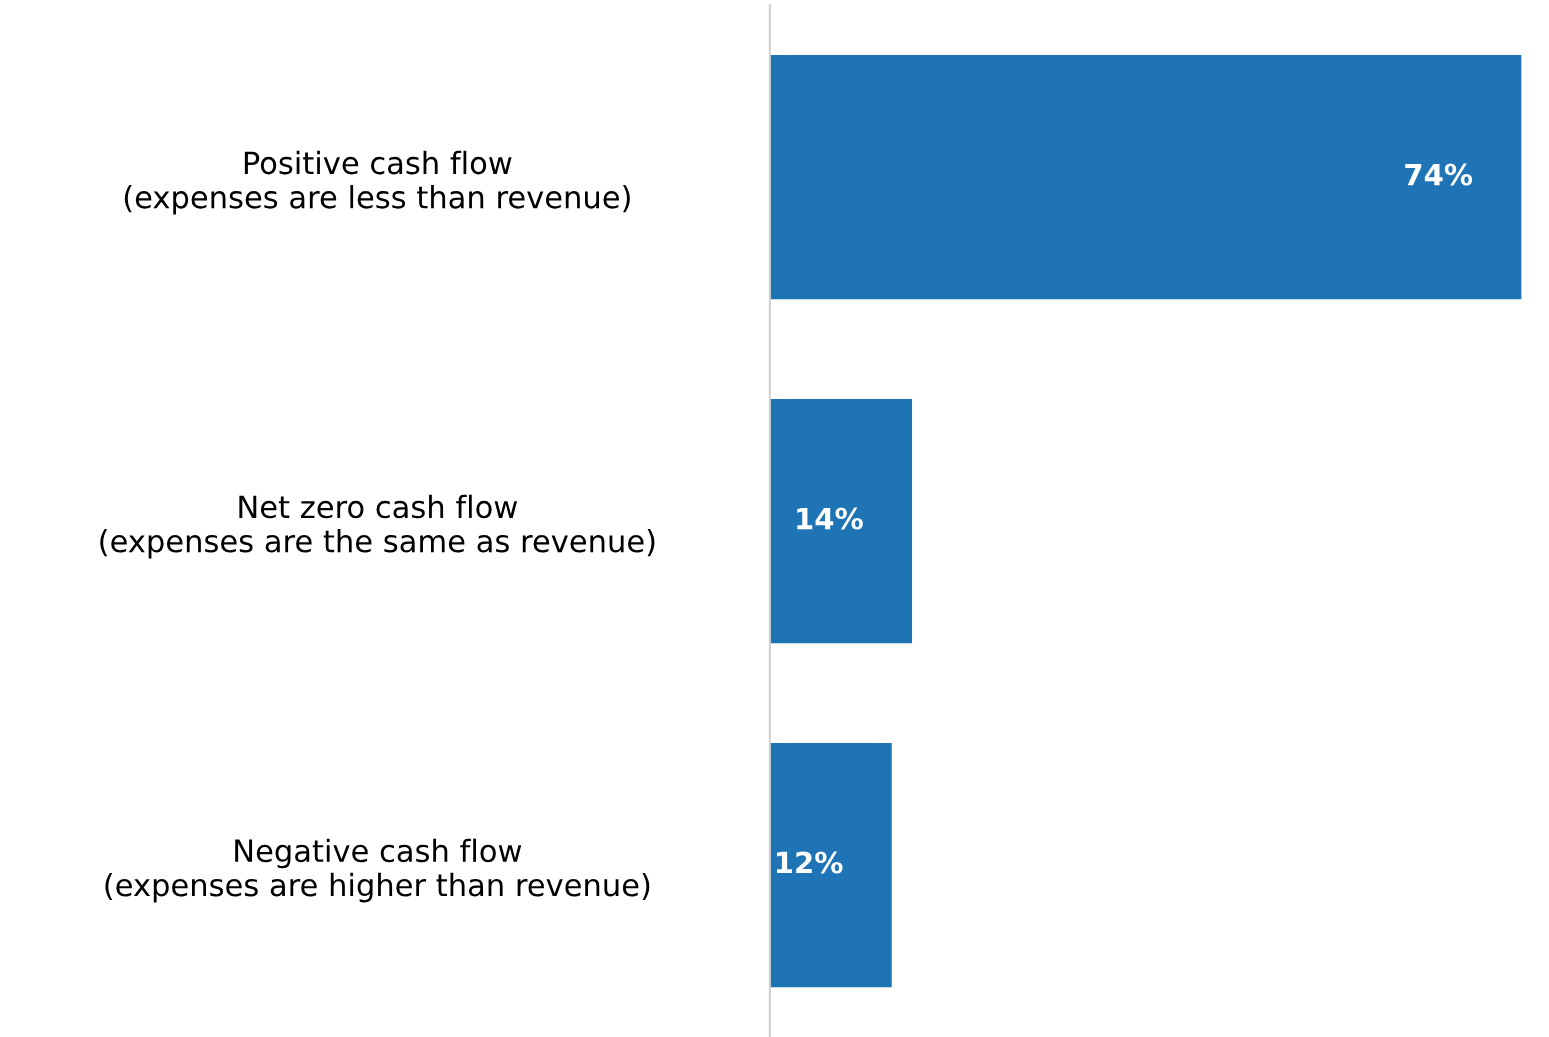 The width and height of the screenshot is (1549, 1037). Describe the element at coordinates (377, 182) in the screenshot. I see `y-tick-label: Positive cash flow (expenses are less than revenue)` at that location.